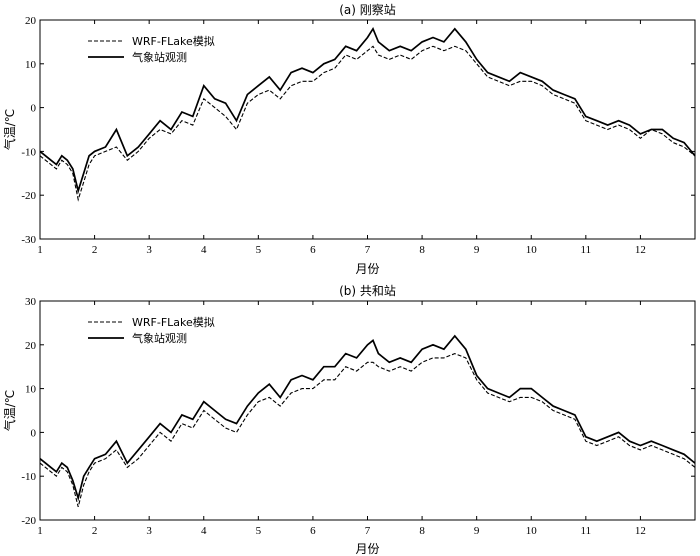 The width and height of the screenshot is (700, 556). I want to click on chart-title: (a) 刚察站, so click(367, 10).